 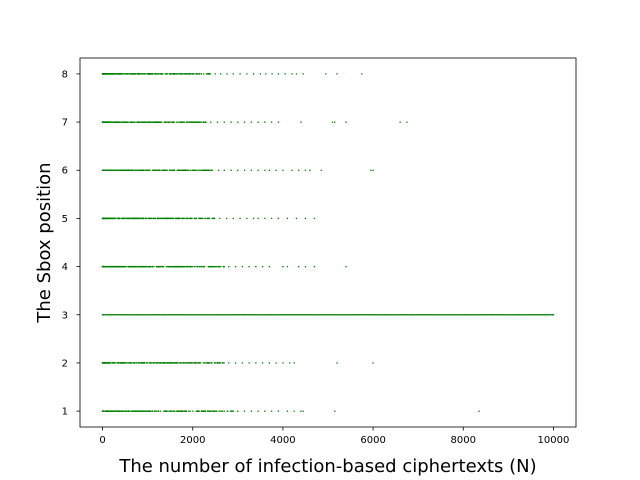 I want to click on y-tick-label: 6, so click(x=65, y=171).